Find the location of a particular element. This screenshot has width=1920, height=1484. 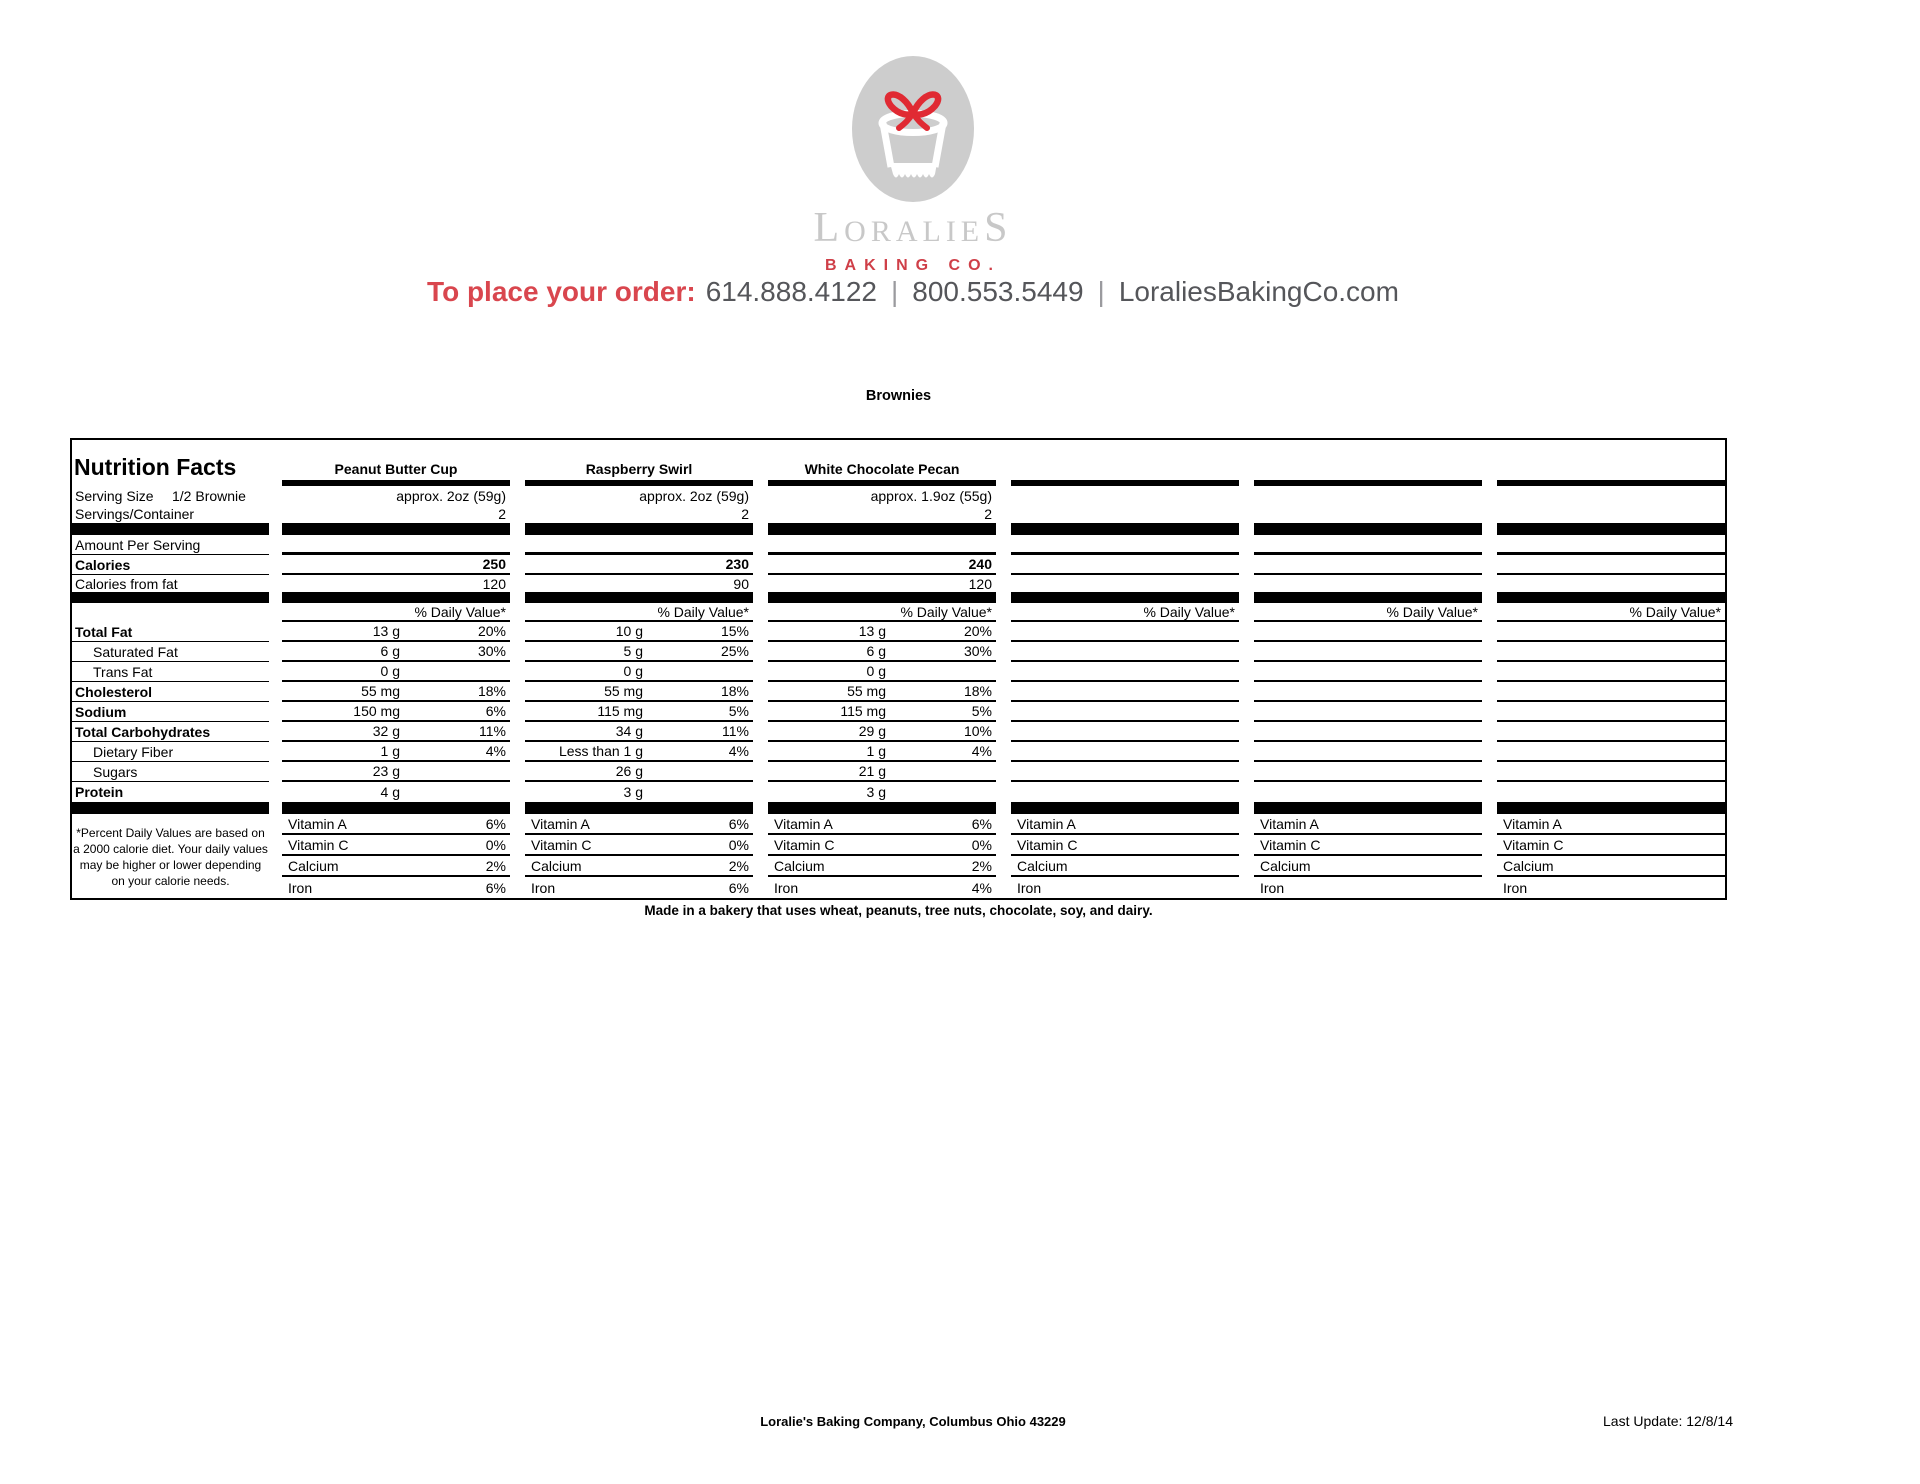

total-carbohydrates-row: 29 g 10% is located at coordinates (882, 732).